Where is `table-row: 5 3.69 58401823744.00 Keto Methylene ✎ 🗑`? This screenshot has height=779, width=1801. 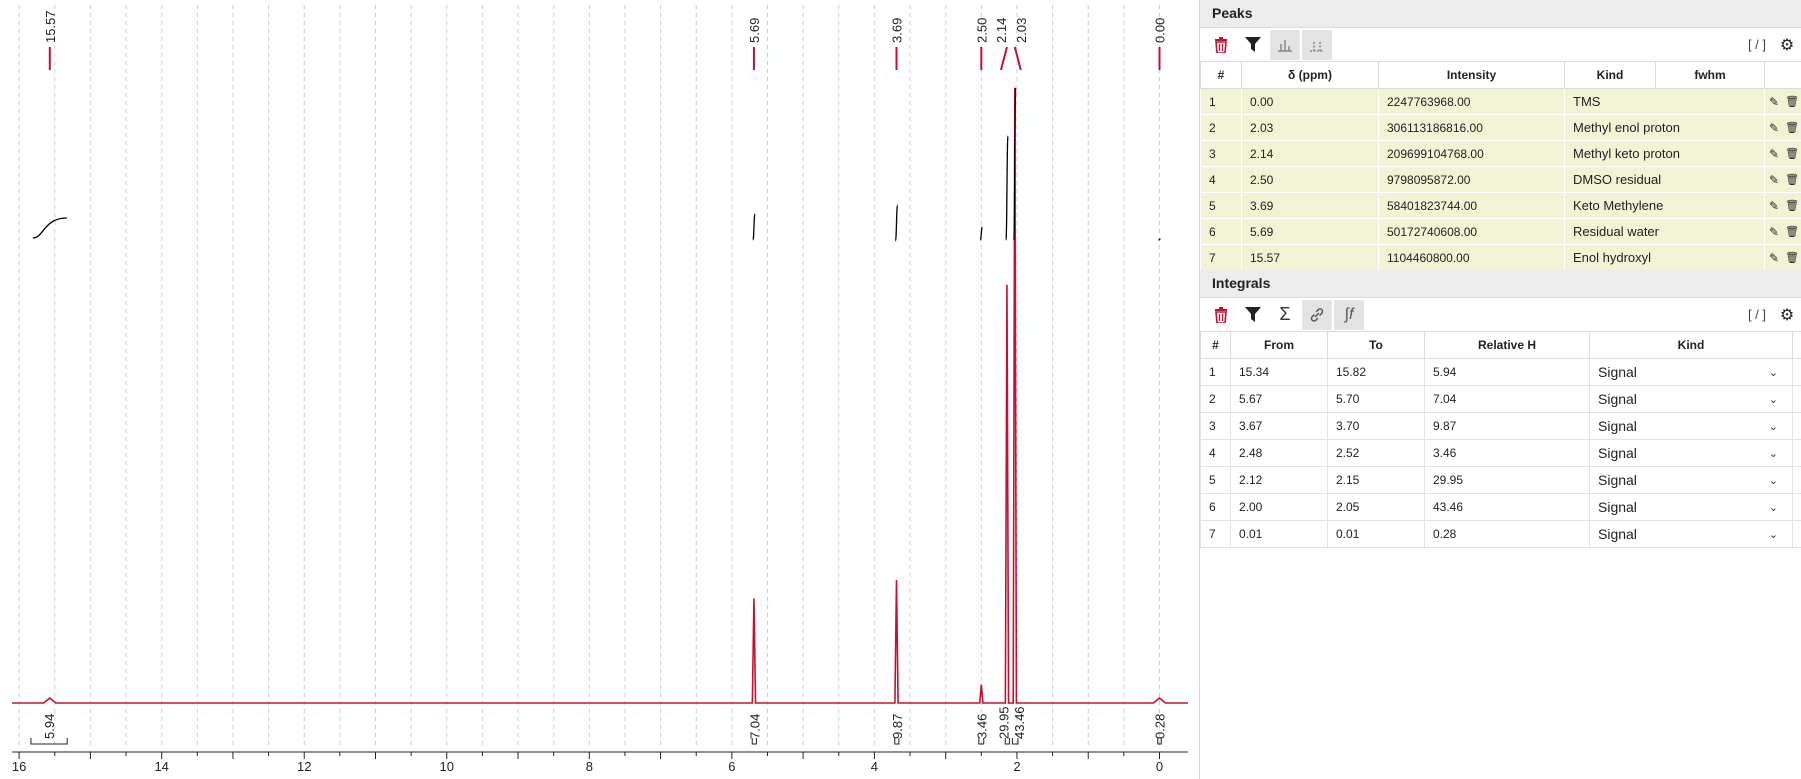
table-row: 5 3.69 58401823744.00 Keto Methylene ✎ 🗑 is located at coordinates (1500, 205).